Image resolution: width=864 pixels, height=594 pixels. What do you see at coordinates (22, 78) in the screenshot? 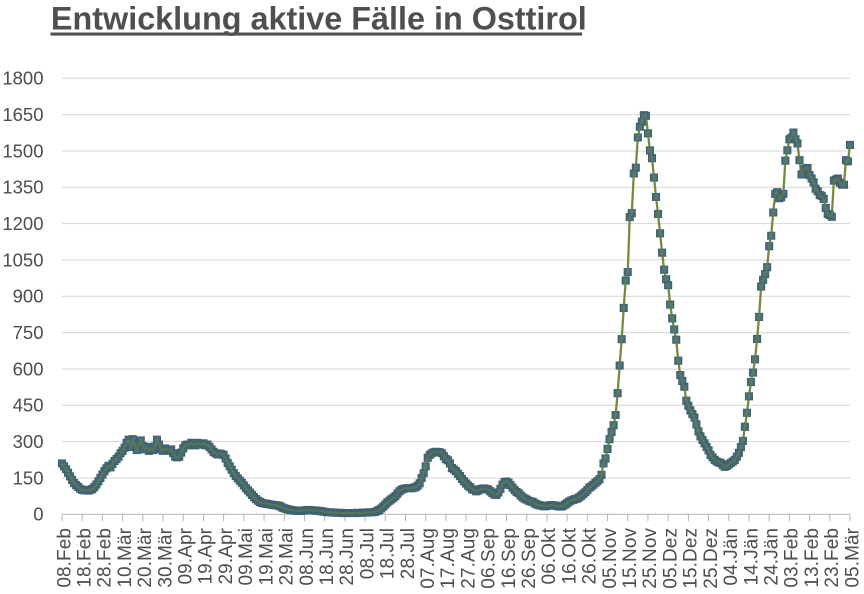
I see `svg-text: 1800` at bounding box center [22, 78].